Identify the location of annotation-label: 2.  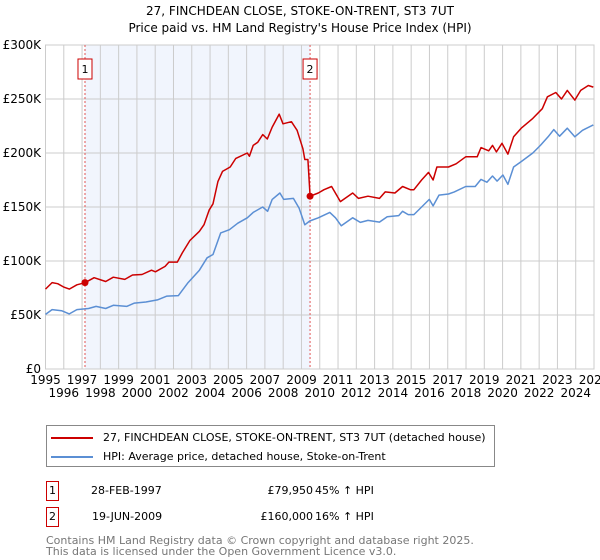
(310, 69).